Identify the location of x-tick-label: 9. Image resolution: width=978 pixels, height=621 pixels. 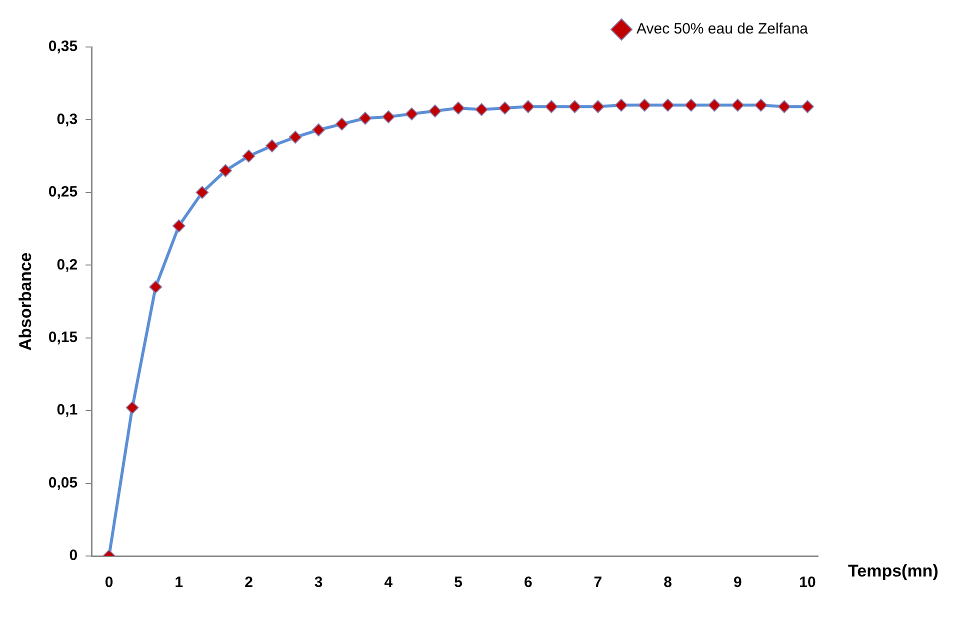
(738, 583).